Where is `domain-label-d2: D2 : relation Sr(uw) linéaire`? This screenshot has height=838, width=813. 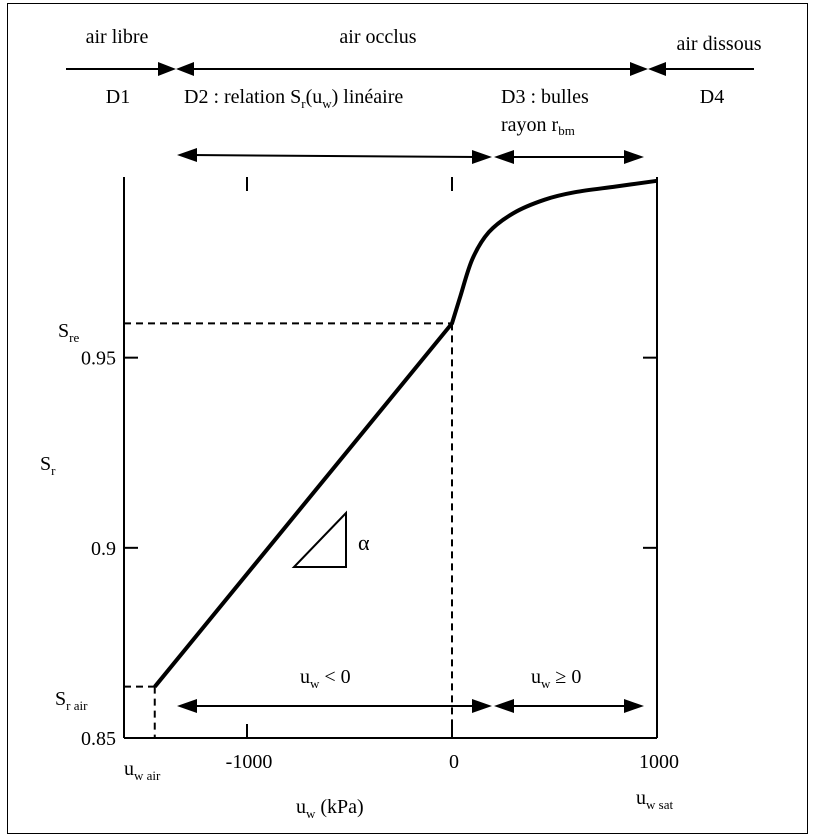
domain-label-d2: D2 : relation Sr(uw) linéaire is located at coordinates (293, 98).